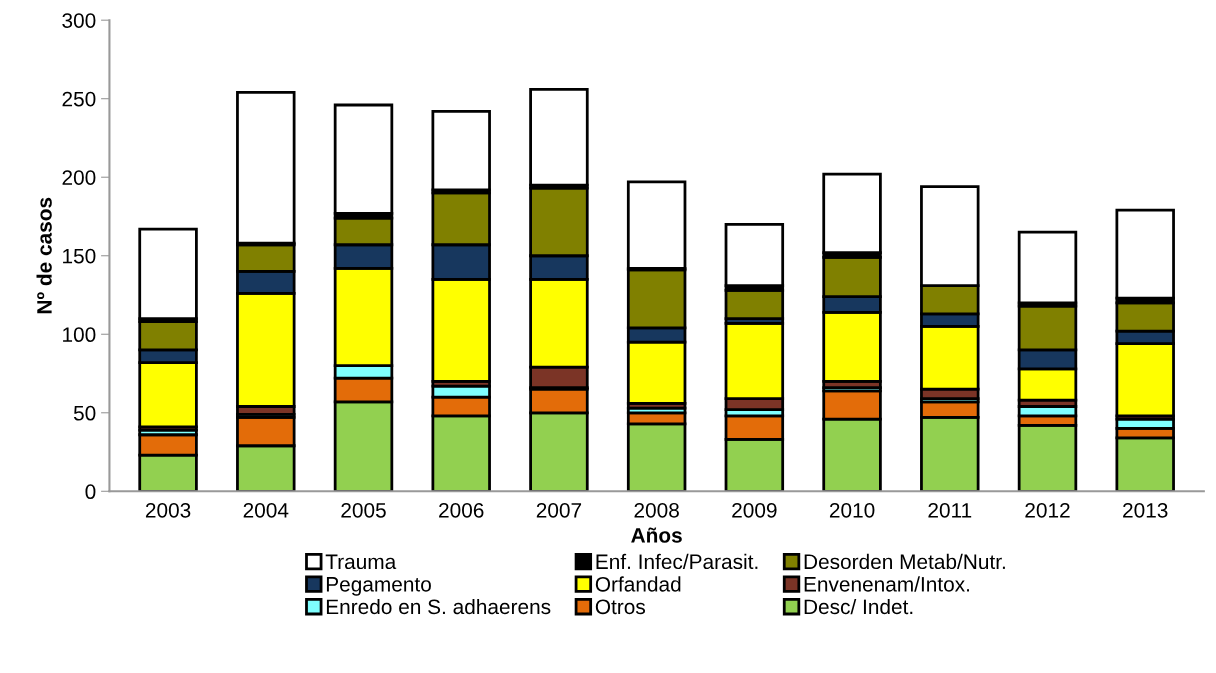 Image resolution: width=1216 pixels, height=673 pixels. What do you see at coordinates (438, 606) in the screenshot?
I see `legend-label: Enredo en S. adhaerens` at bounding box center [438, 606].